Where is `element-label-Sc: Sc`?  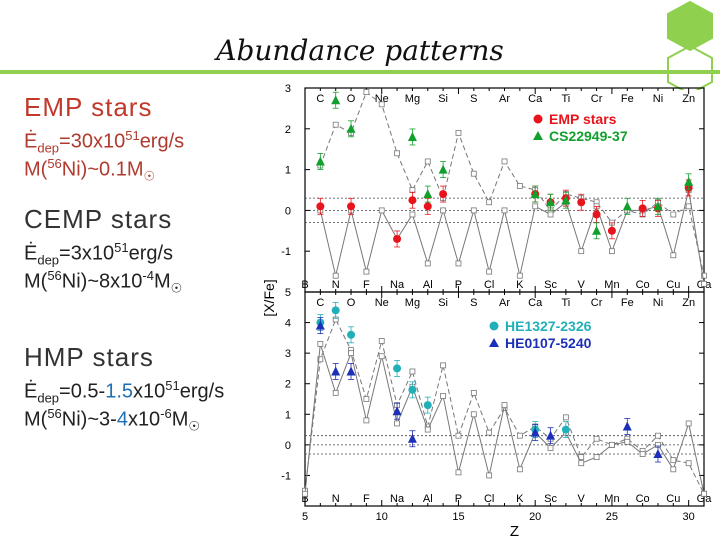 element-label-Sc: Sc is located at coordinates (550, 285).